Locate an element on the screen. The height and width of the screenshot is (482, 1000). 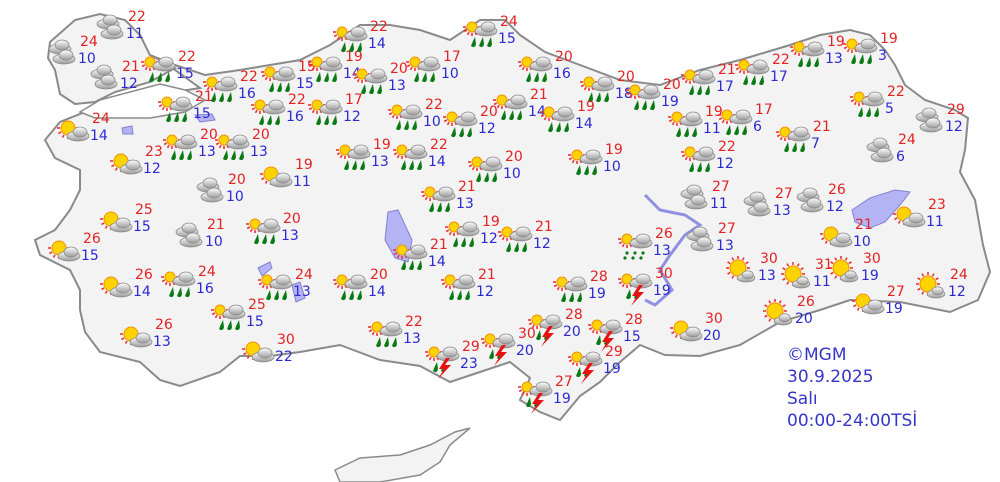
station: 24 14 is located at coordinates (94, 133).